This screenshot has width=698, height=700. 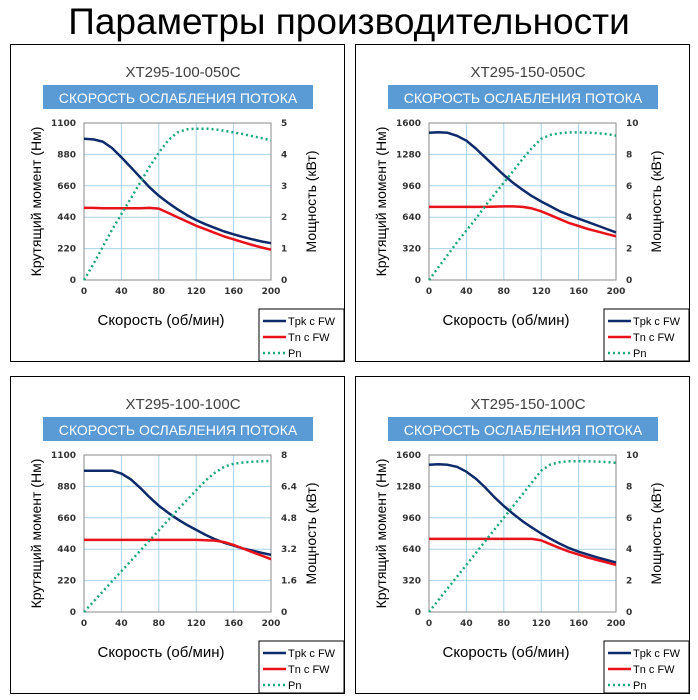 What do you see at coordinates (527, 404) in the screenshot?
I see `model-title: XT295-150-100C` at bounding box center [527, 404].